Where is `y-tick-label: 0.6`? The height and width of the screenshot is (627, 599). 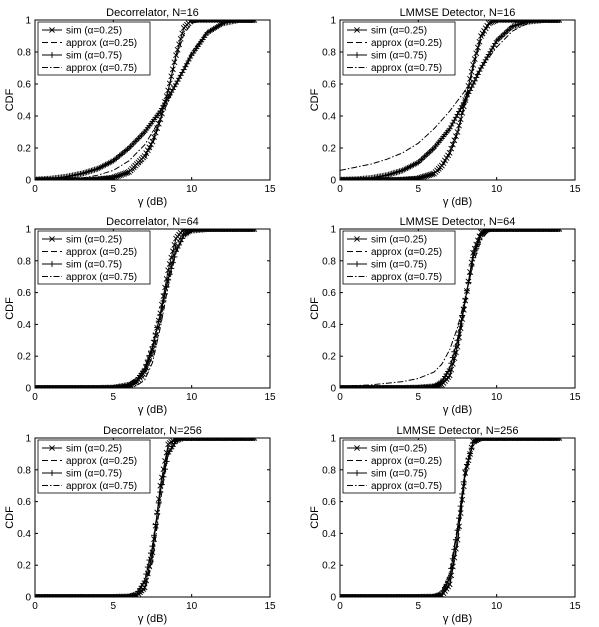 y-tick-label: 0.6 is located at coordinates (329, 502).